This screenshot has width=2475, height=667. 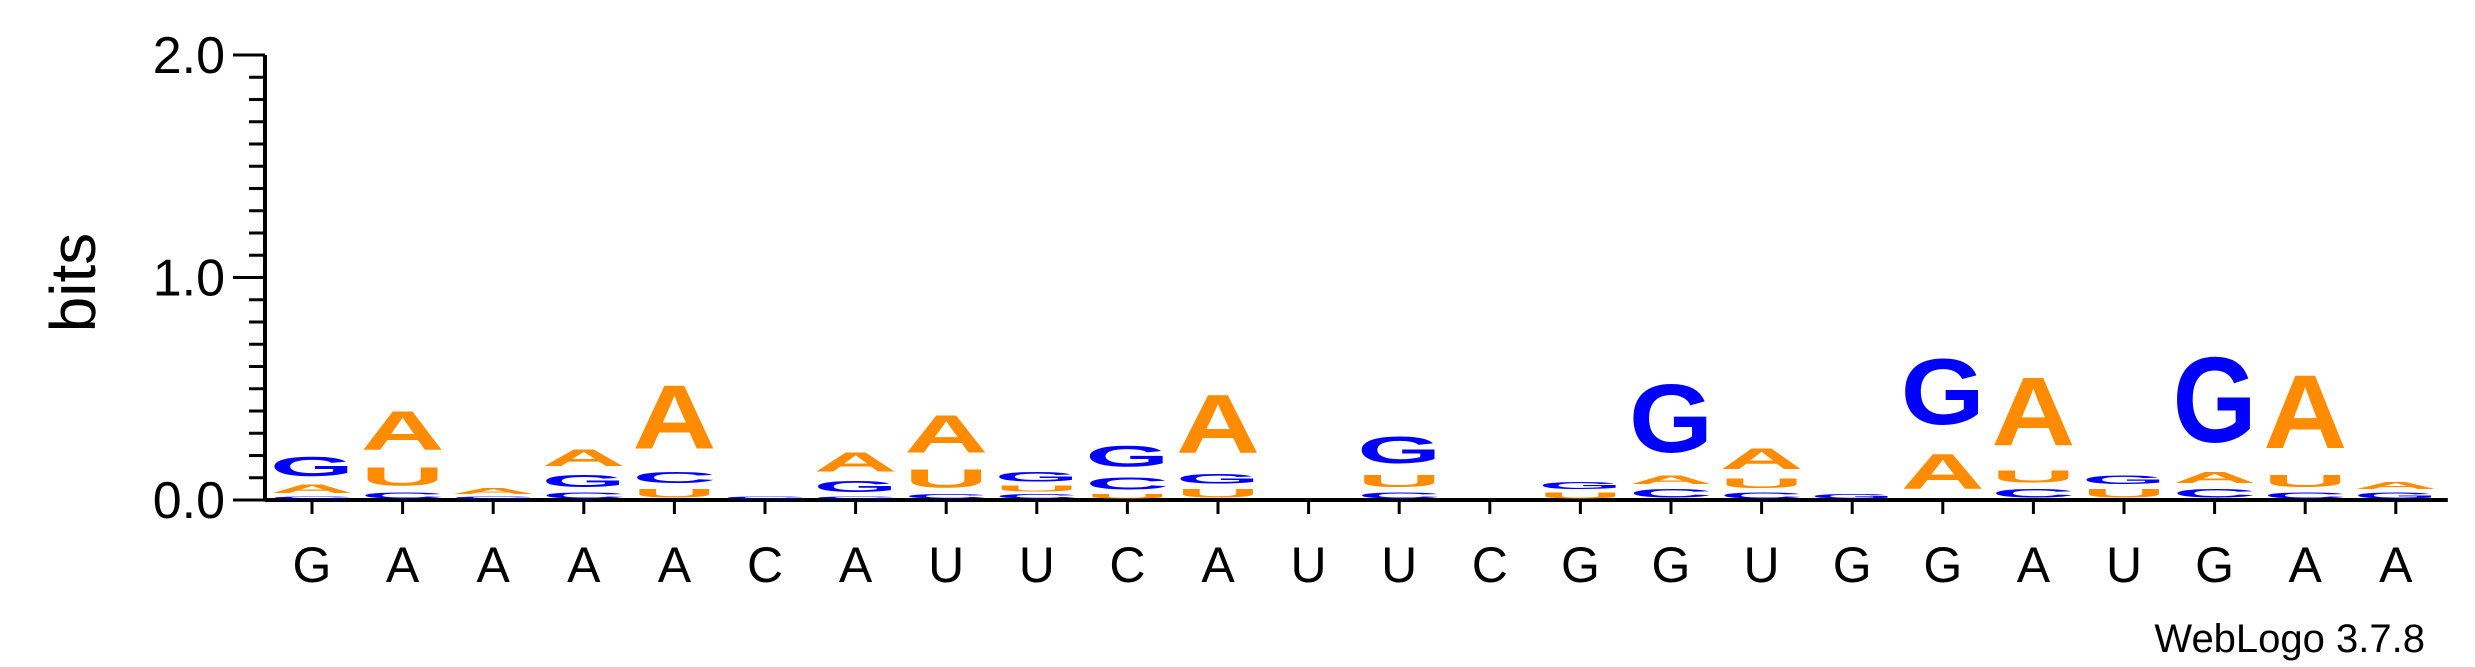 I want to click on weblogo-credit: WebLogo 3.7.8, so click(x=2289, y=639).